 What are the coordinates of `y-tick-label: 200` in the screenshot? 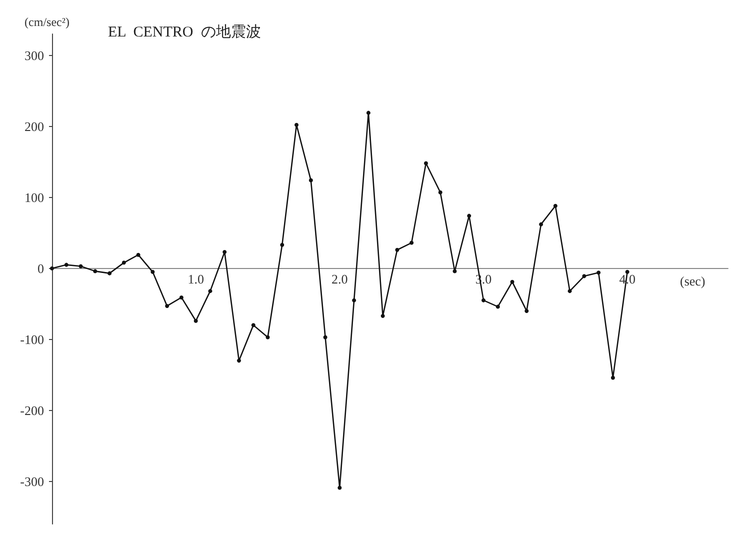 It's located at (34, 126).